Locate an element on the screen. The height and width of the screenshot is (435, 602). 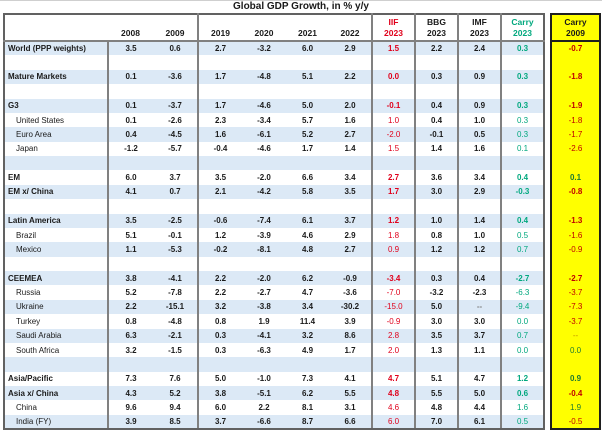
row-label: Mature Markets is located at coordinates (56, 77).